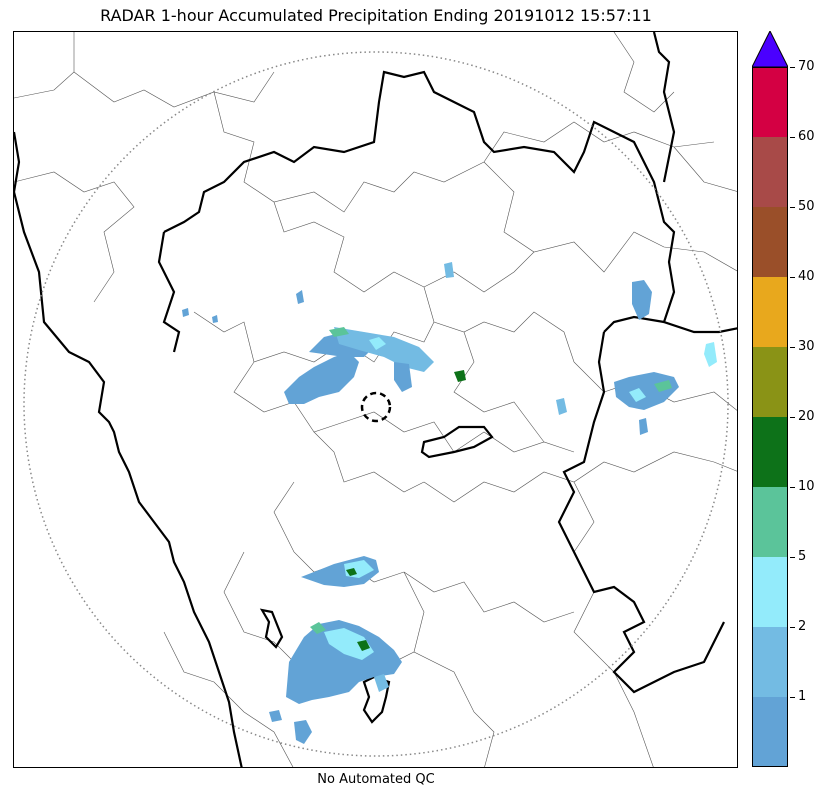  Describe the element at coordinates (802, 696) in the screenshot. I see `colorbar-tick-label: 1` at that location.